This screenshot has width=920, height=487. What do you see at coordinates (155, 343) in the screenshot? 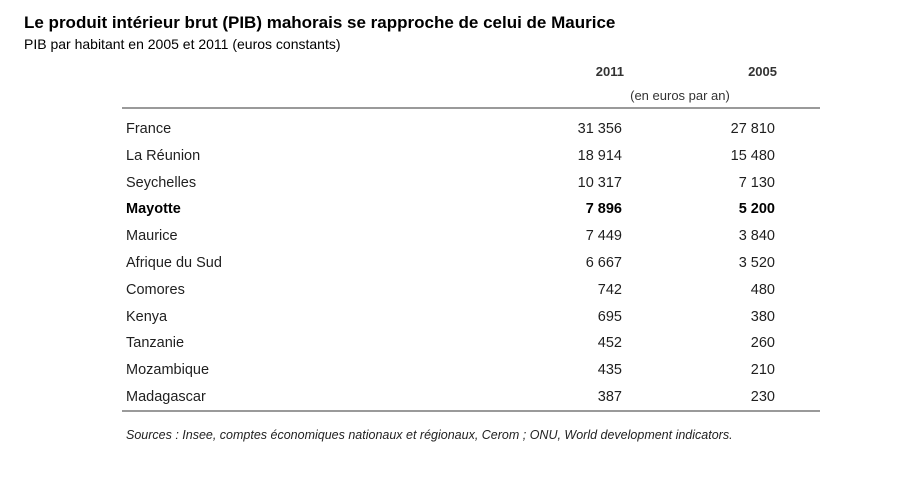
I see `country-name: Tanzanie` at bounding box center [155, 343].